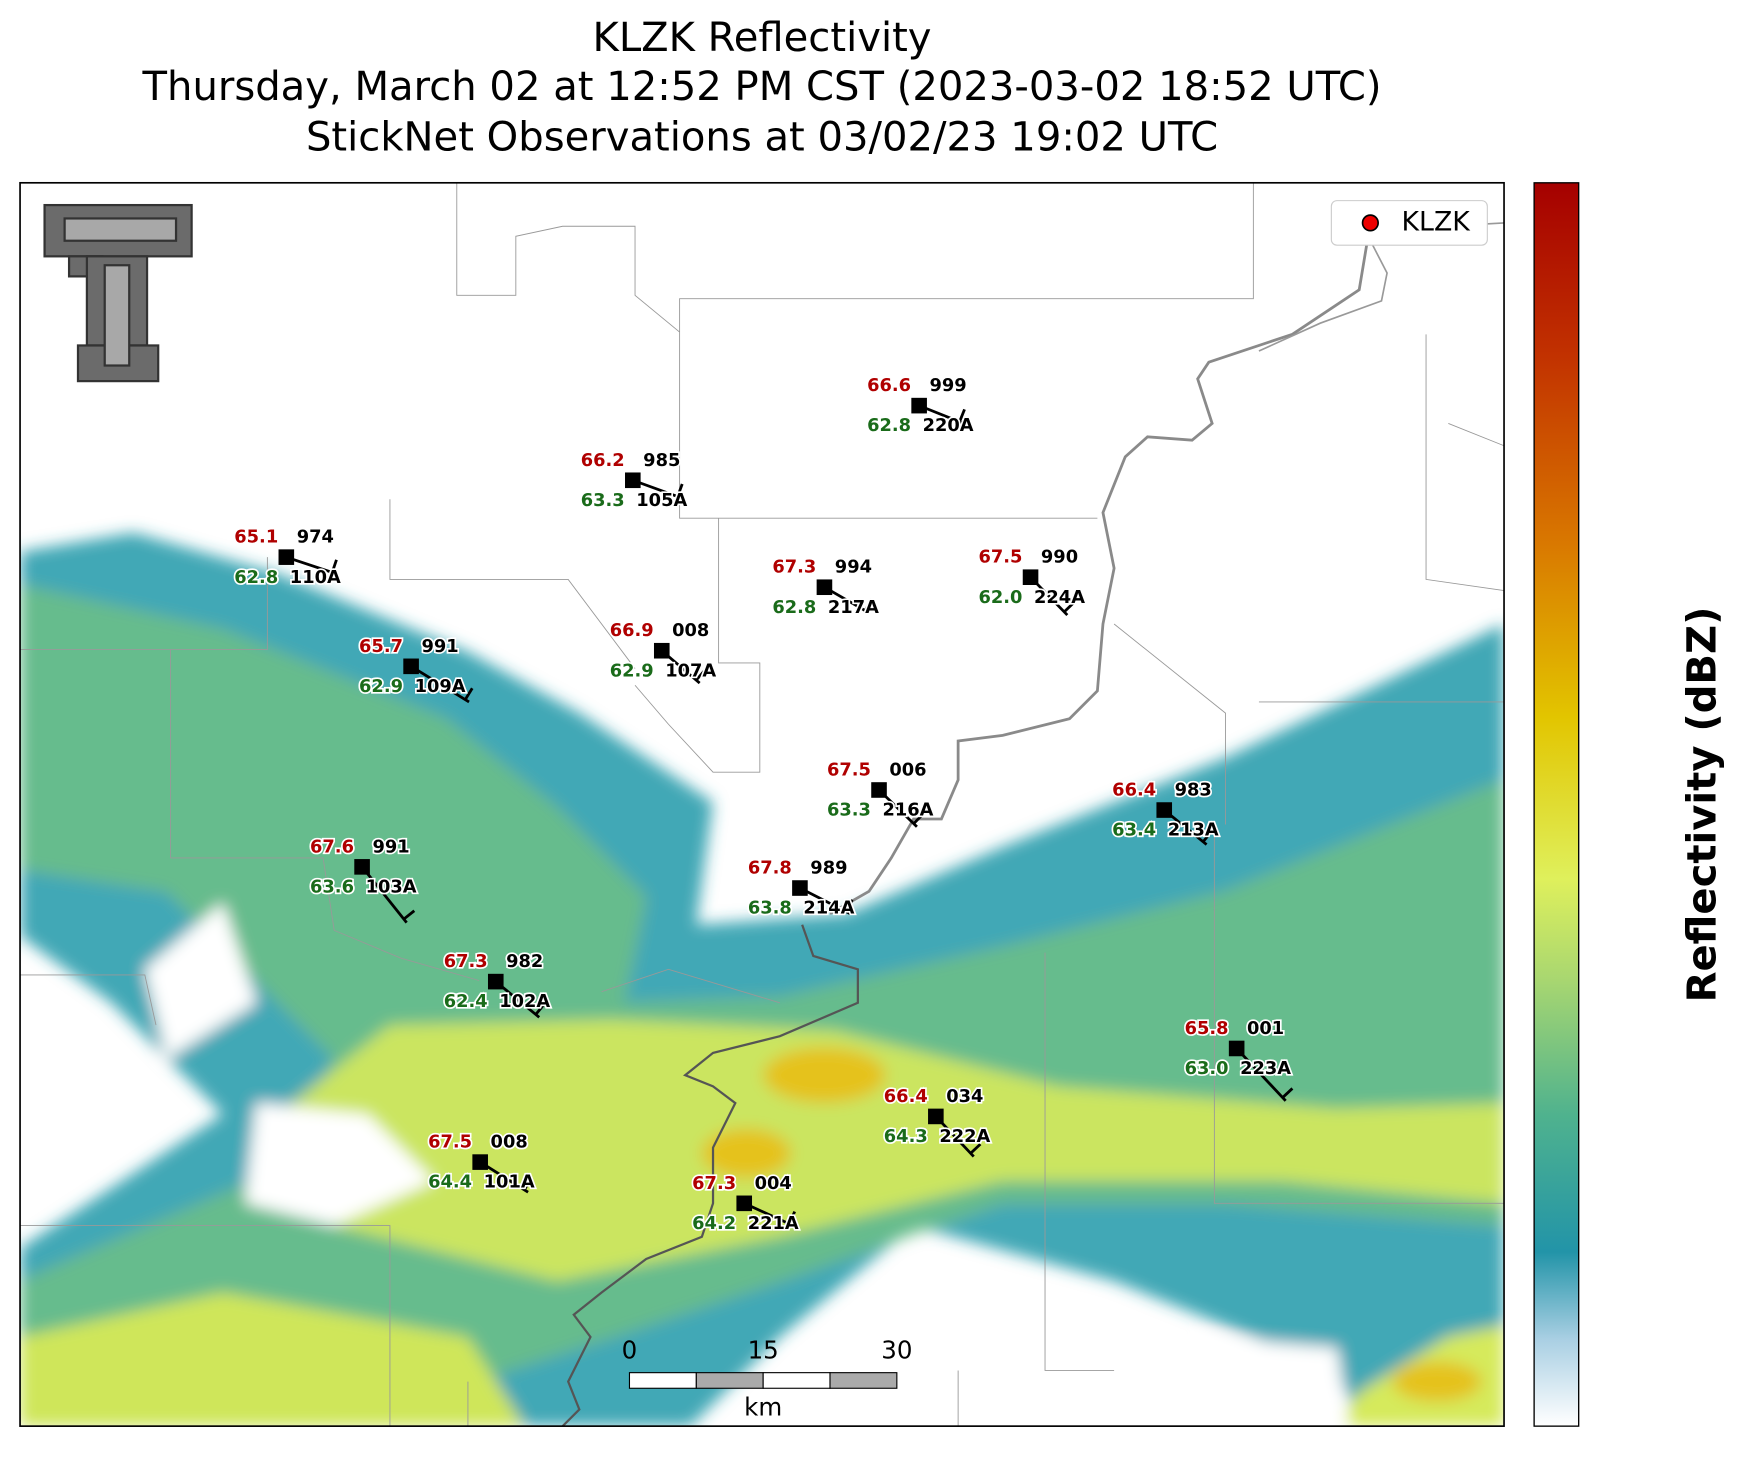 Image resolution: width=1738 pixels, height=1463 pixels. I want to click on pressure: 001, so click(1265, 1028).